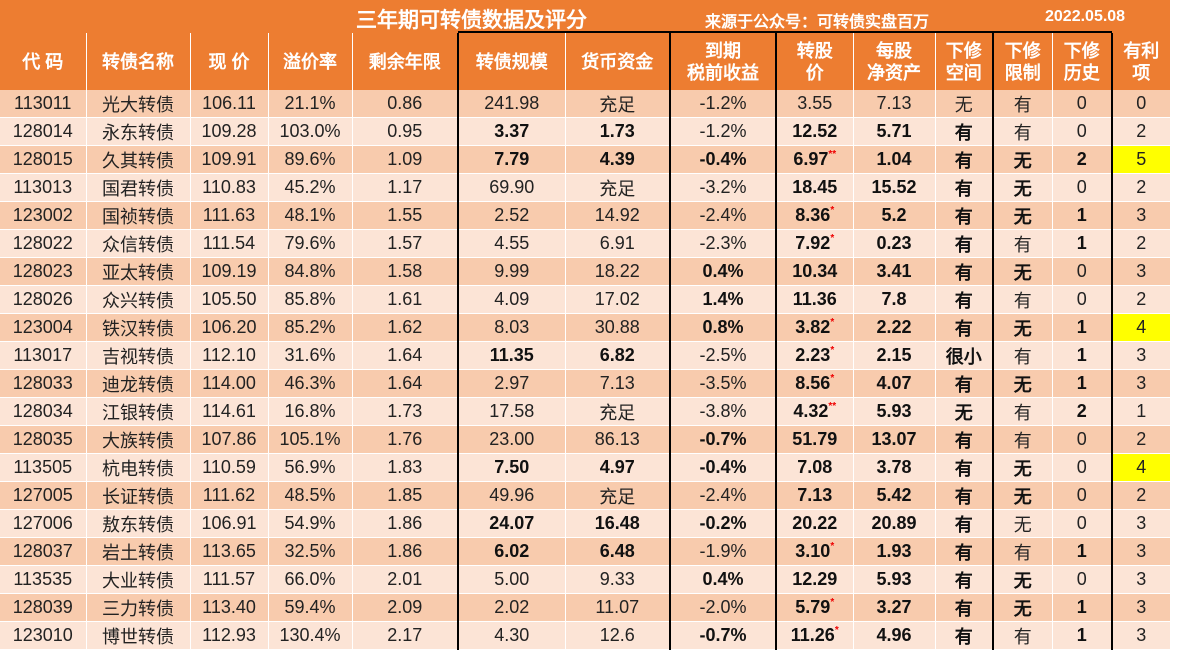 Image resolution: width=1177 pixels, height=657 pixels. What do you see at coordinates (310, 495) in the screenshot?
I see `table-cell: 48.5%` at bounding box center [310, 495].